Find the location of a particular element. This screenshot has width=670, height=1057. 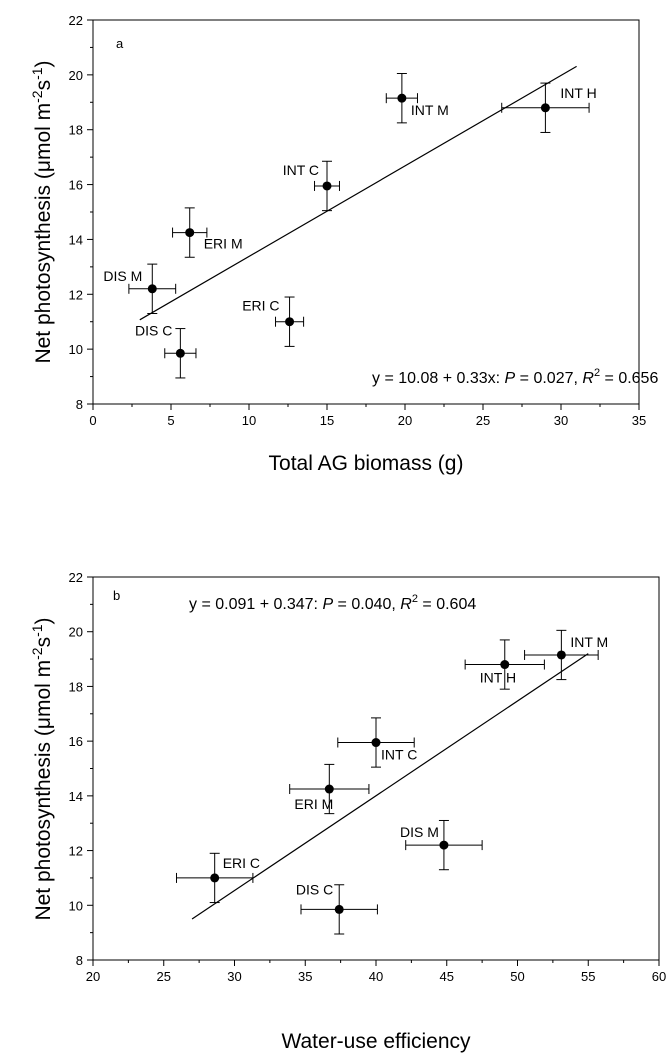

chart-a-x-ticks: 0 5 10 15 20 25 30 35 is located at coordinates (367, 416).